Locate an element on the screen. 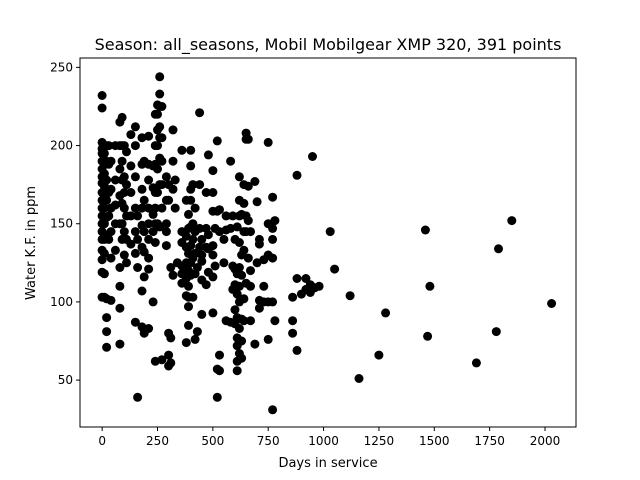 This screenshot has height=480, width=640. y-tick-label: 100 is located at coordinates (61, 302).